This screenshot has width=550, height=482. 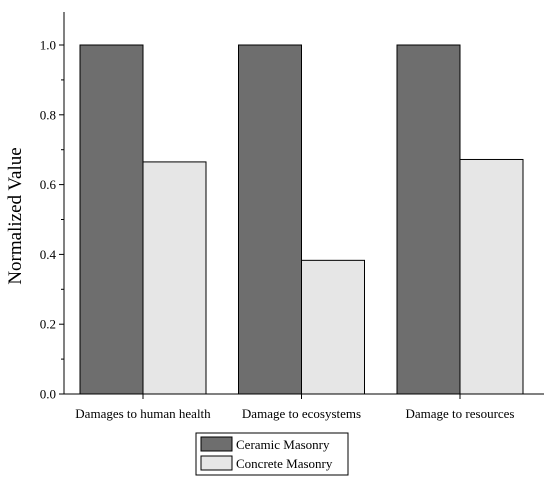 I want to click on x-tick-label: Damages to human health, so click(x=143, y=413).